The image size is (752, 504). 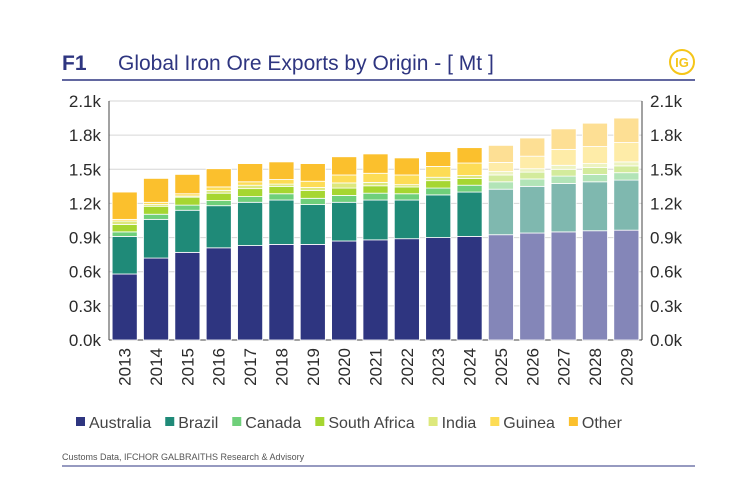 I want to click on x-tick-label: 2015, so click(x=187, y=367).